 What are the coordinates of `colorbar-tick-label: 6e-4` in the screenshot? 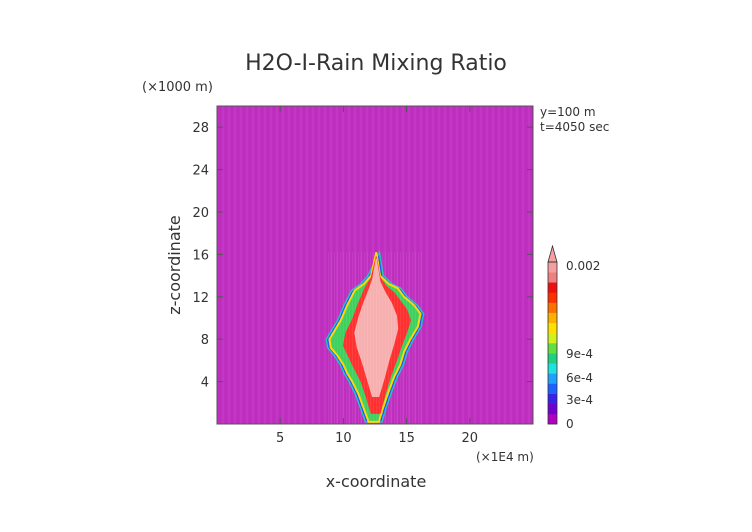 It's located at (579, 378).